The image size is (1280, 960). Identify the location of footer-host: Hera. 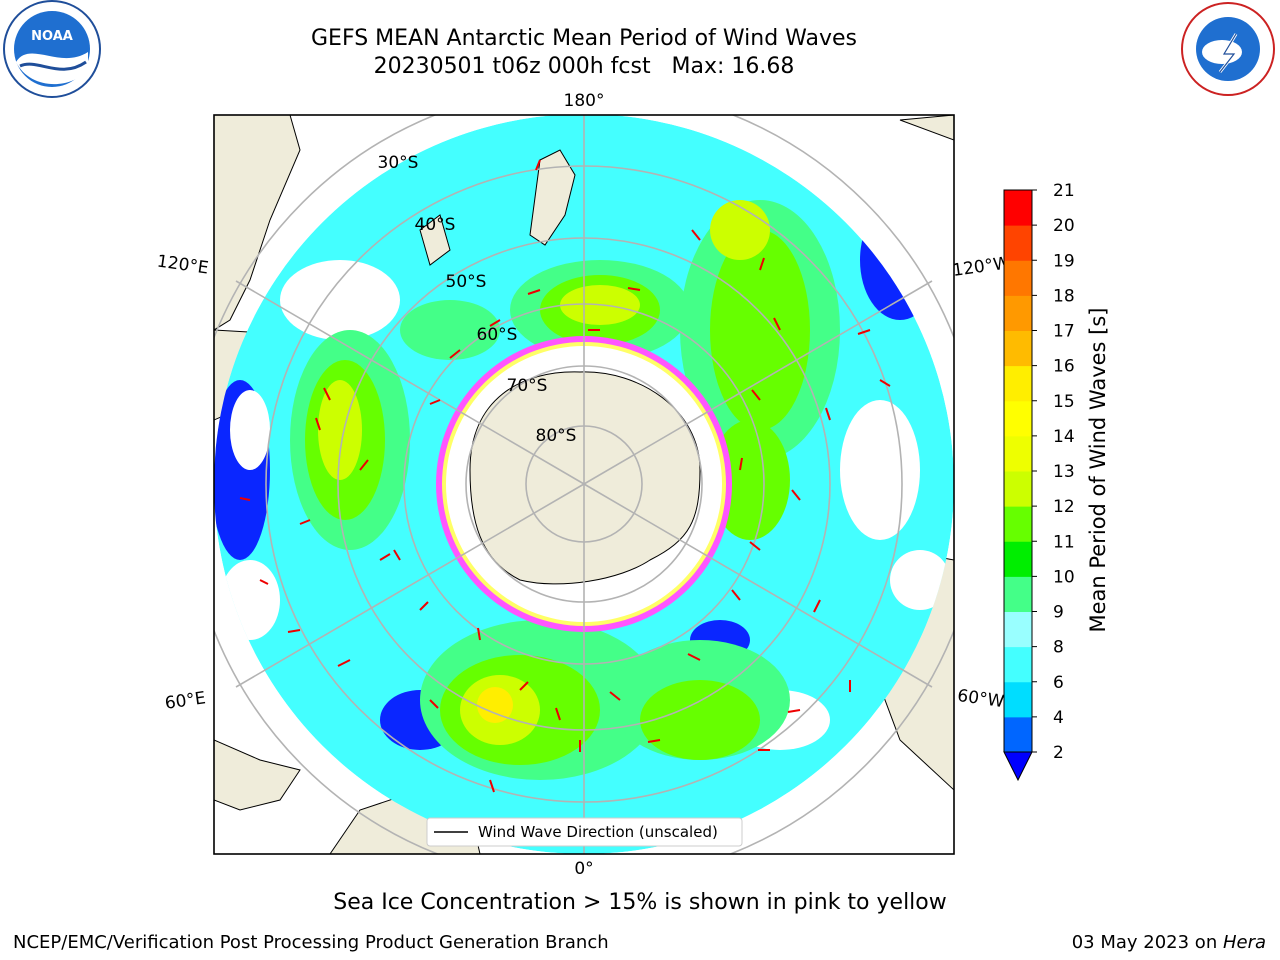
(1244, 942).